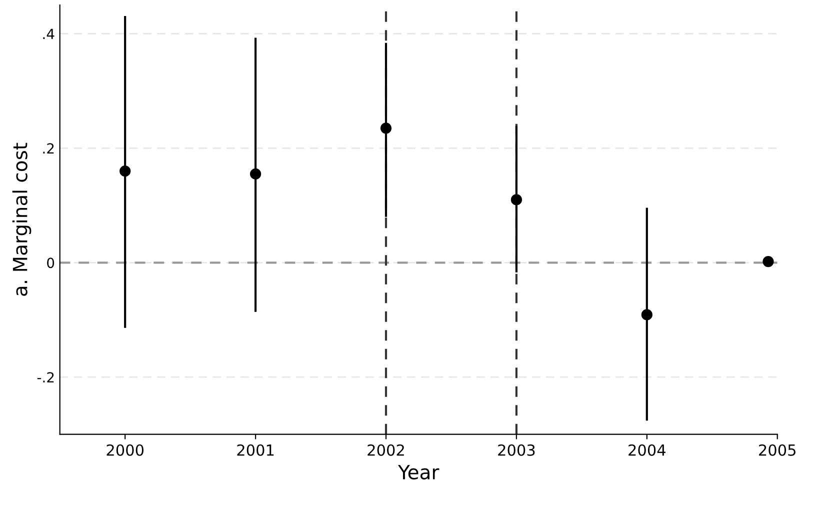 The height and width of the screenshot is (511, 820). What do you see at coordinates (777, 450) in the screenshot?
I see `x-tick-label: 2005` at bounding box center [777, 450].